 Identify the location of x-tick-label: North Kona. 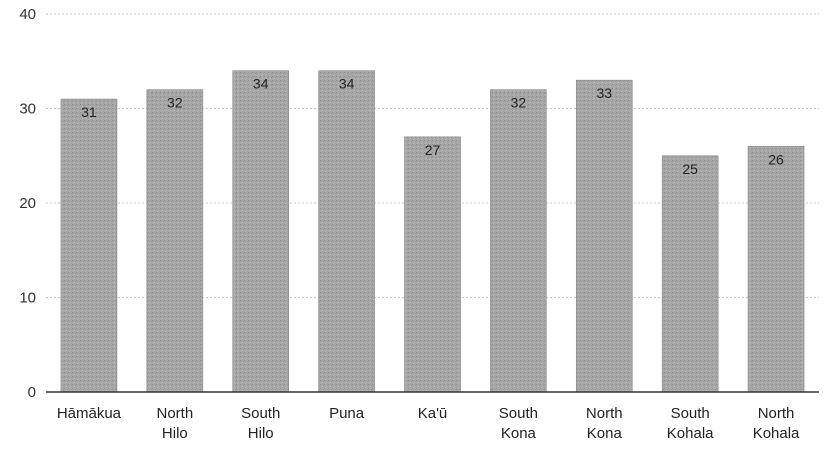
(604, 423).